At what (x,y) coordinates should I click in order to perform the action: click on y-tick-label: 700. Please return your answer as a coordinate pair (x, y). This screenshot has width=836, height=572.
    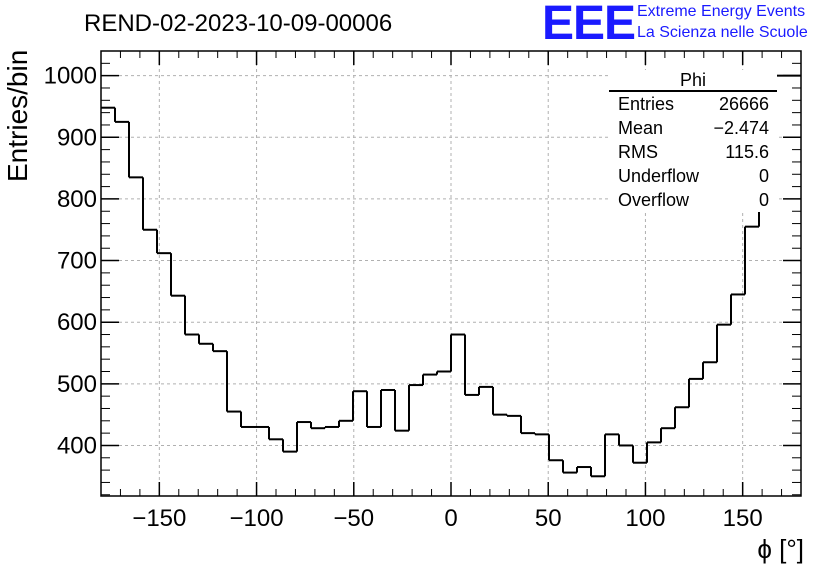
    Looking at the image, I should click on (77, 261).